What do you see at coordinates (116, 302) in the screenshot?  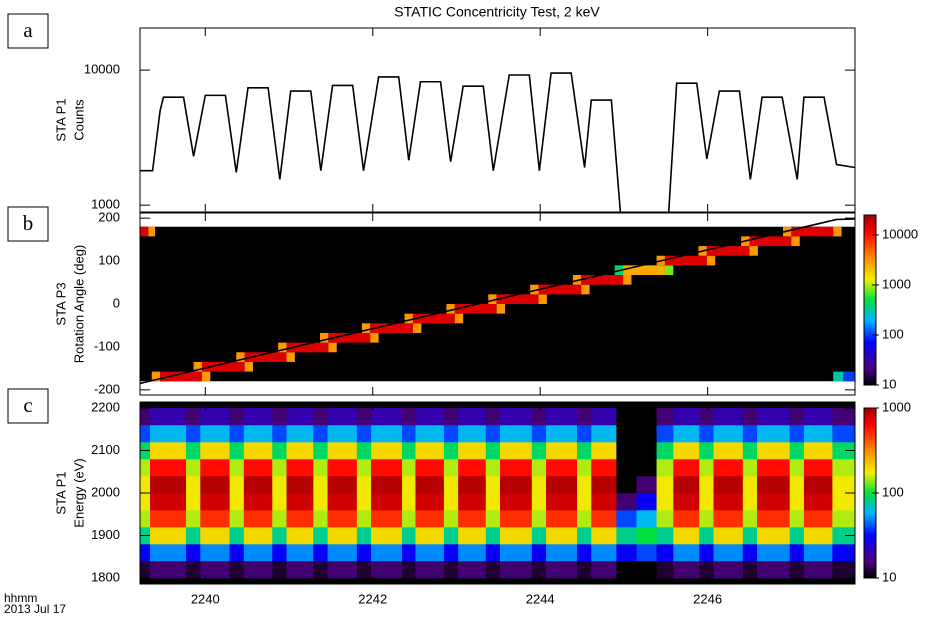 I see `y-tick-label: 0` at bounding box center [116, 302].